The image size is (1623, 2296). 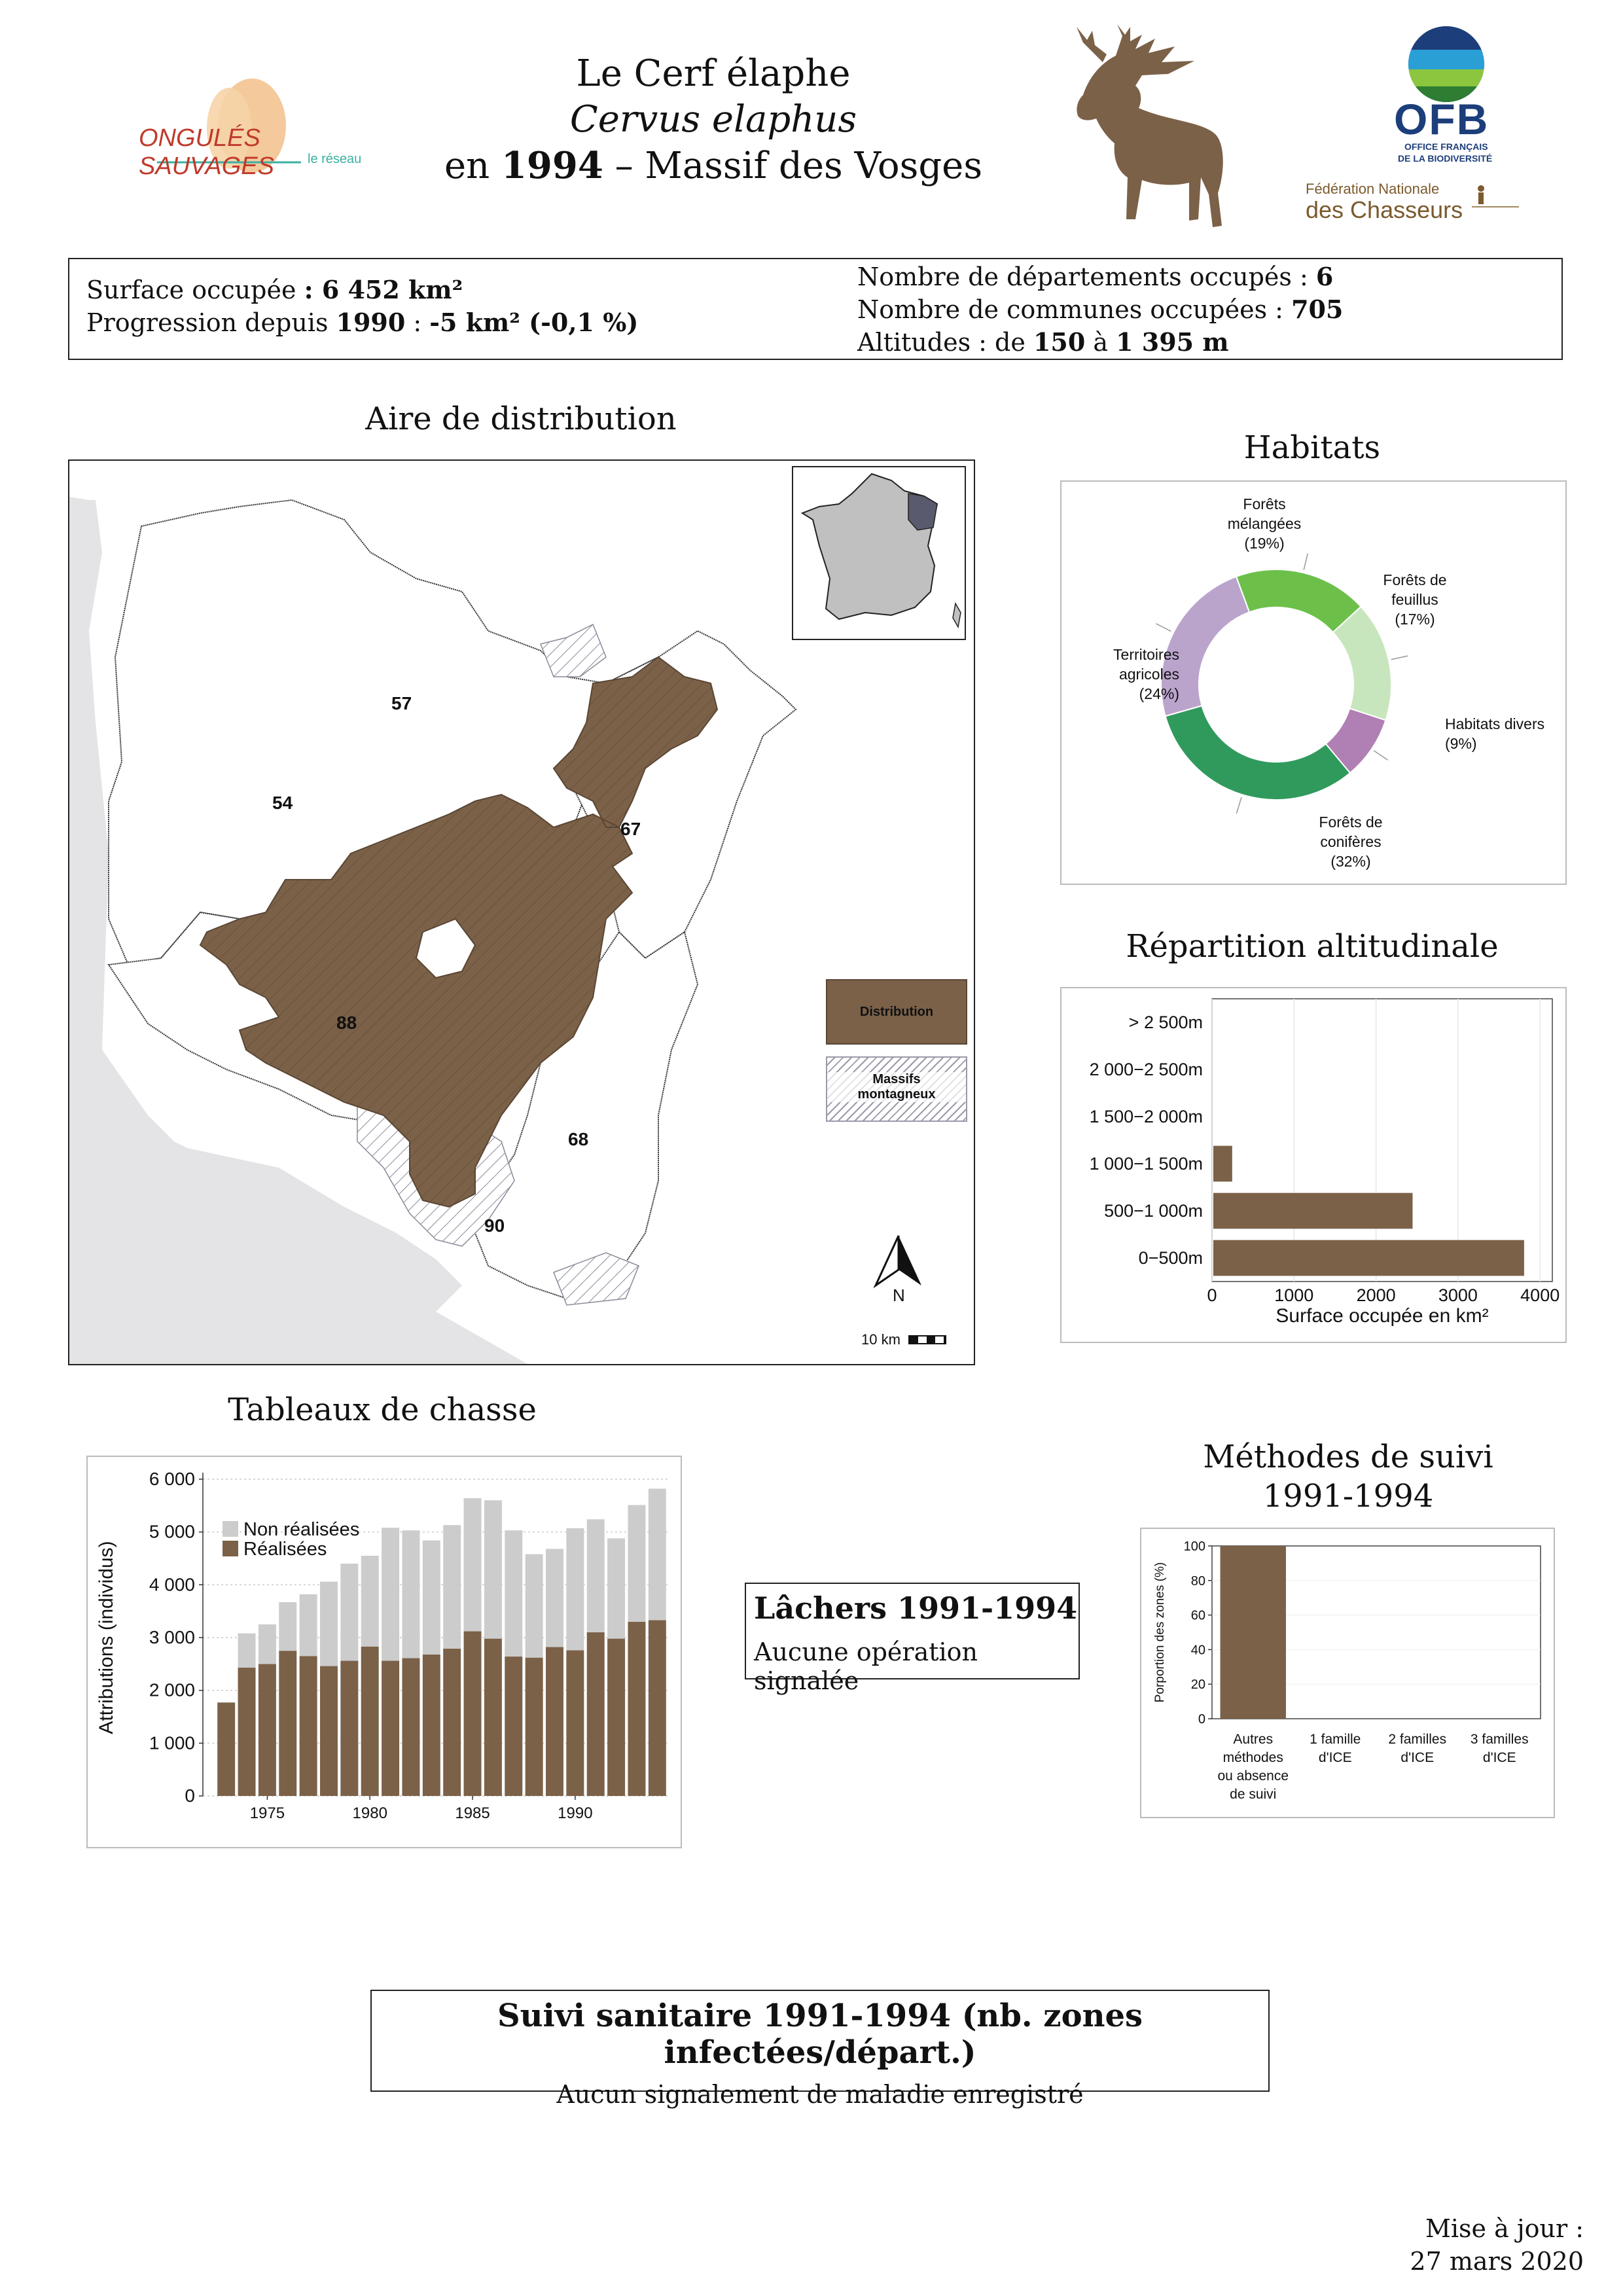 I want to click on inset-region-highlight, so click(x=923, y=512).